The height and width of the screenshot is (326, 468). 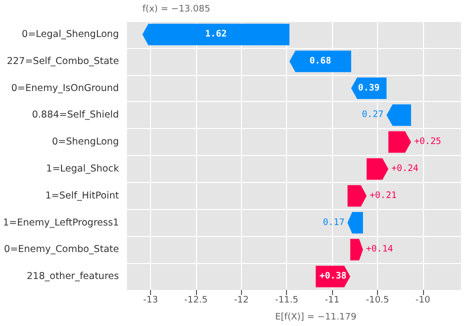 I want to click on y-tick-label: 1=Enemy_LeftProgress1, so click(x=60, y=222).